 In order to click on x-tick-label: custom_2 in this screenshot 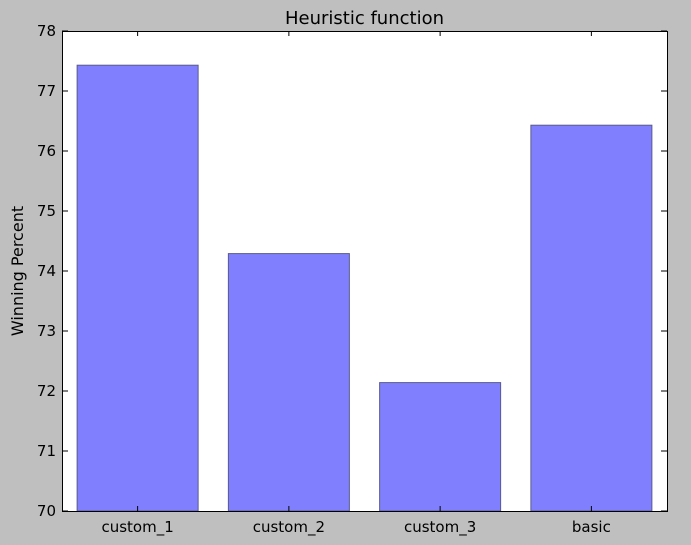, I will do `click(289, 527)`.